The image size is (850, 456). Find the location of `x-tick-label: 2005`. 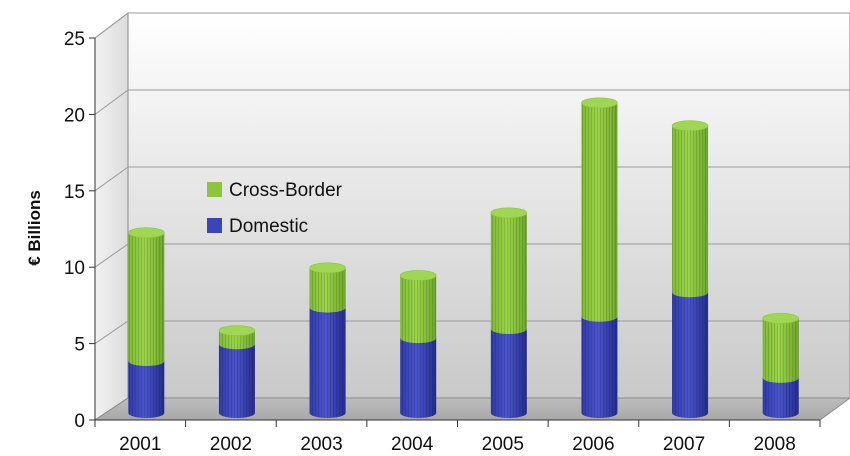

x-tick-label: 2005 is located at coordinates (503, 444).